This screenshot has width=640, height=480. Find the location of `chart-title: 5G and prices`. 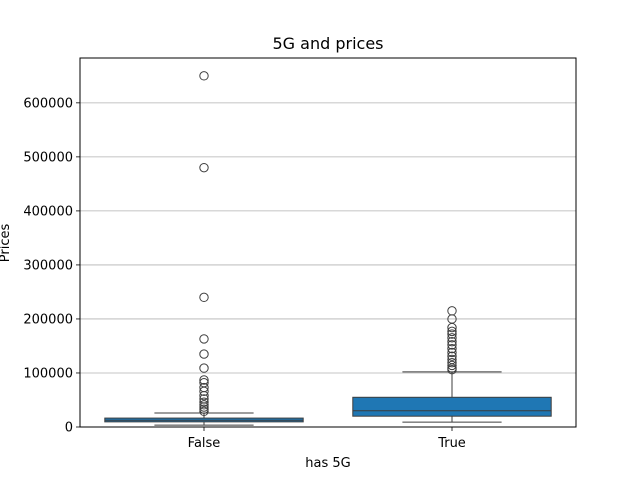

chart-title: 5G and prices is located at coordinates (327, 43).